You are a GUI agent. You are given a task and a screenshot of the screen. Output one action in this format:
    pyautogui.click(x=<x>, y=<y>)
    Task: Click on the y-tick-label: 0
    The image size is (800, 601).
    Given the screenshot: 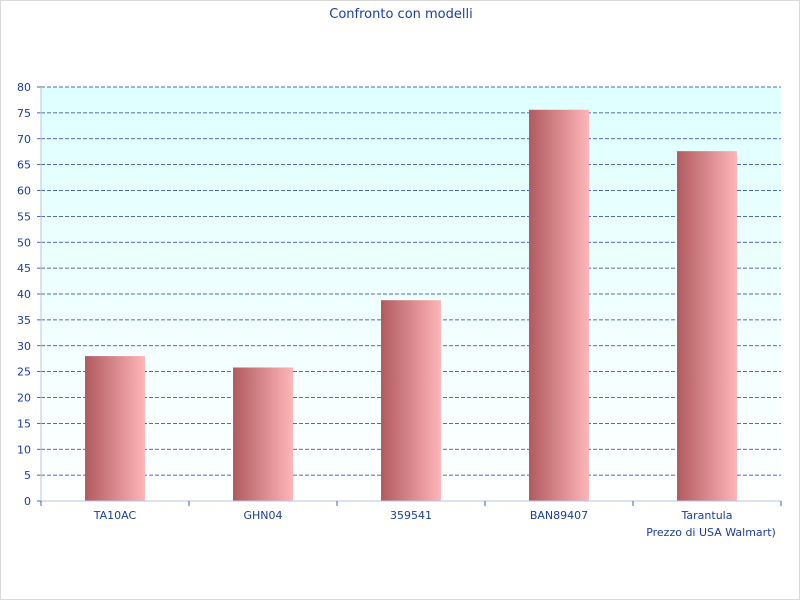 What is the action you would take?
    pyautogui.click(x=27, y=501)
    